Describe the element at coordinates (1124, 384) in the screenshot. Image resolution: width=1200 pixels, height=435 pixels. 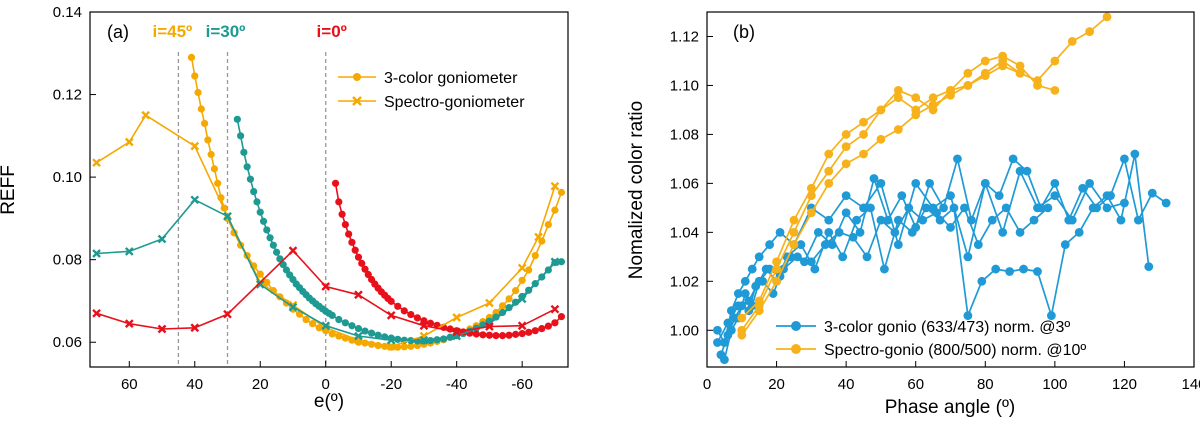
I see `chart-b-xtick-label: 120` at that location.